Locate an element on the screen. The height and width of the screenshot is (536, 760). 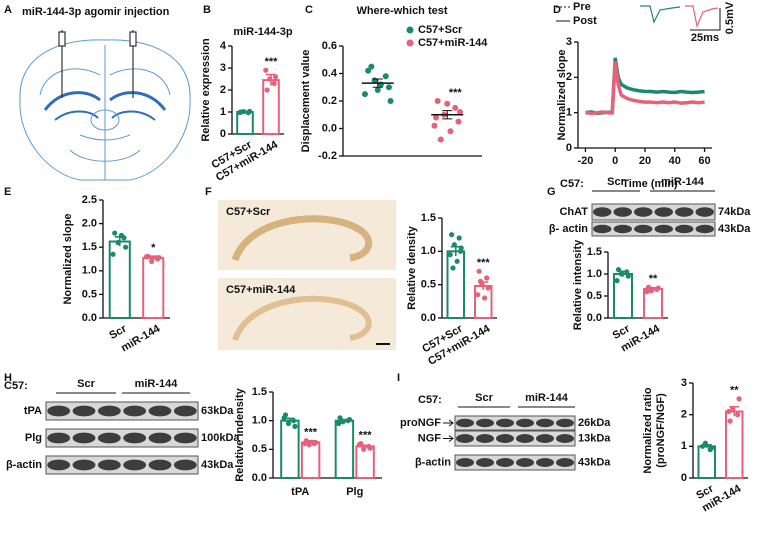
blot-row-label: Plg is located at coordinates (33, 438).